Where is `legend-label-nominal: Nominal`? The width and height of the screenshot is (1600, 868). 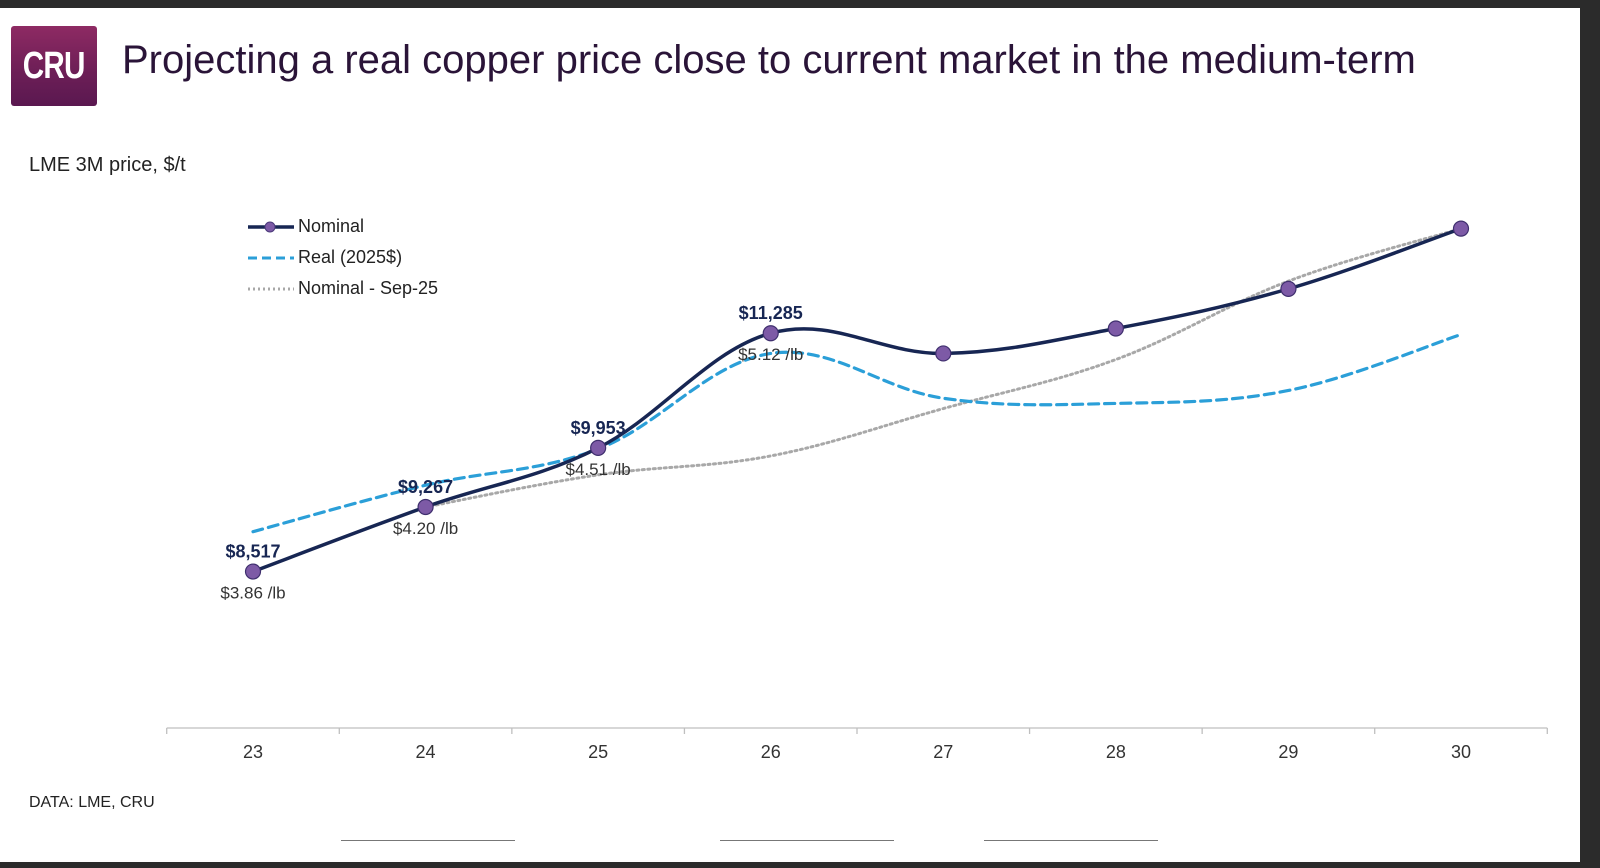
legend-label-nominal: Nominal is located at coordinates (331, 226).